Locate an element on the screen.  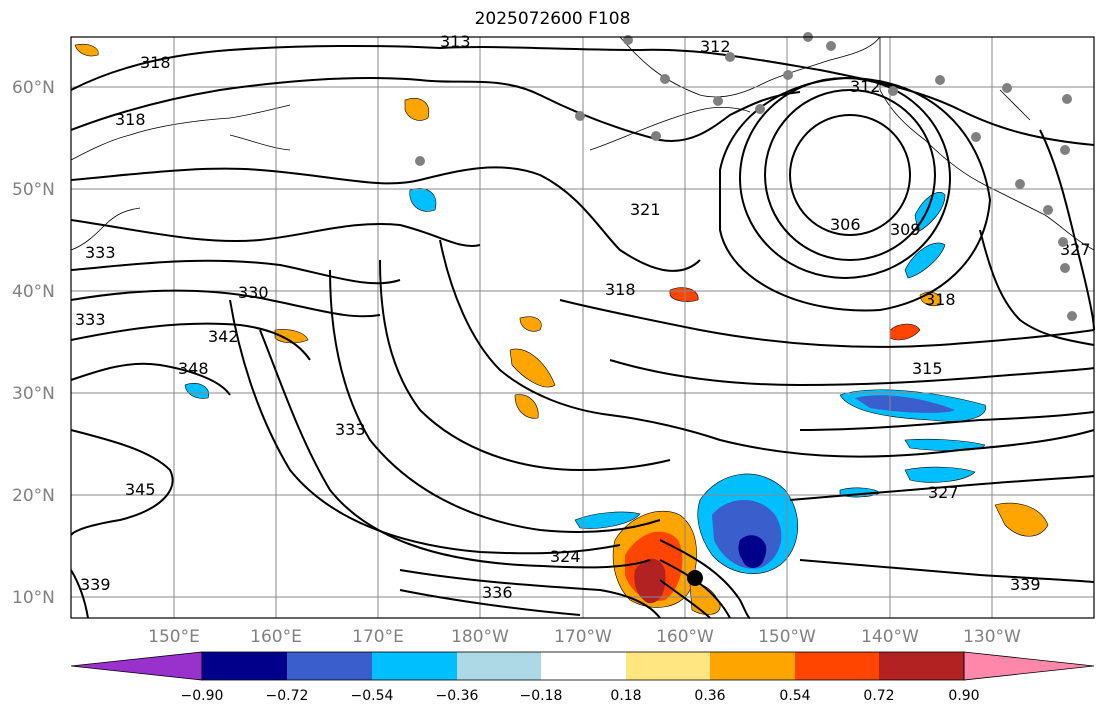
lon-label: 180°W is located at coordinates (480, 637).